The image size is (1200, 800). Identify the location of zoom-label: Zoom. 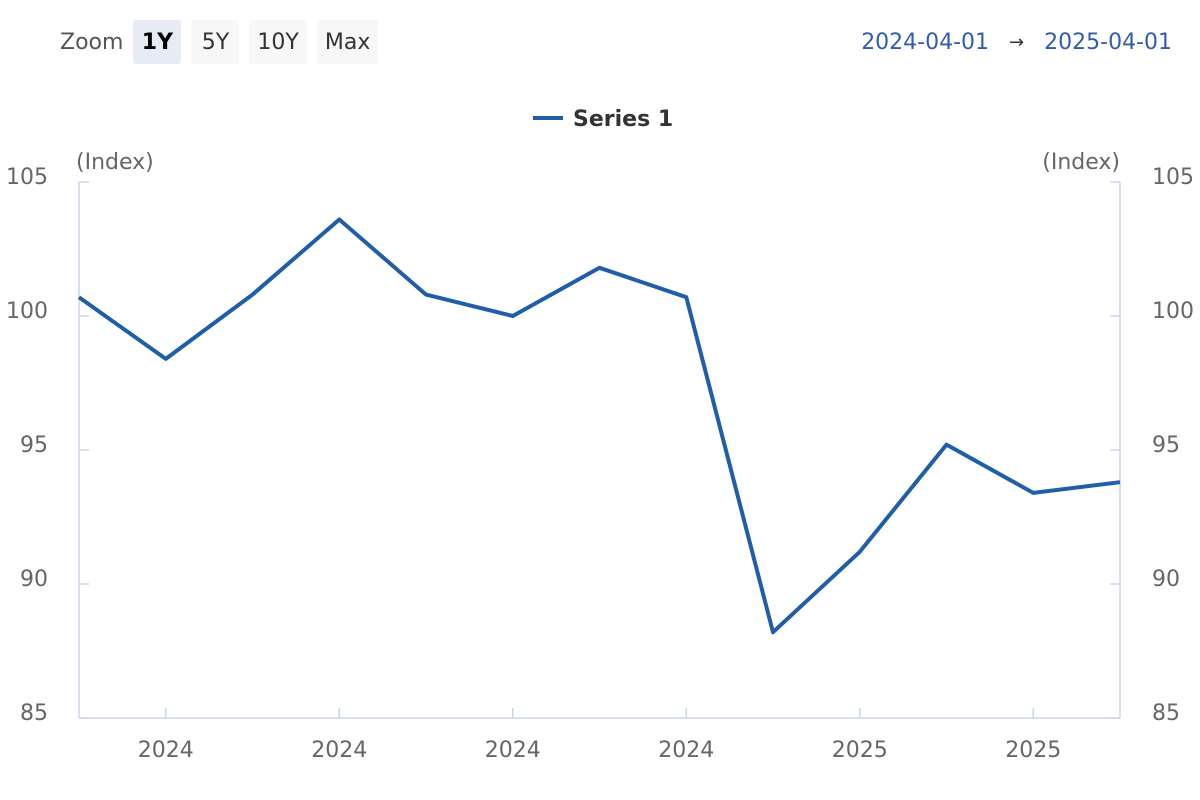
(92, 42).